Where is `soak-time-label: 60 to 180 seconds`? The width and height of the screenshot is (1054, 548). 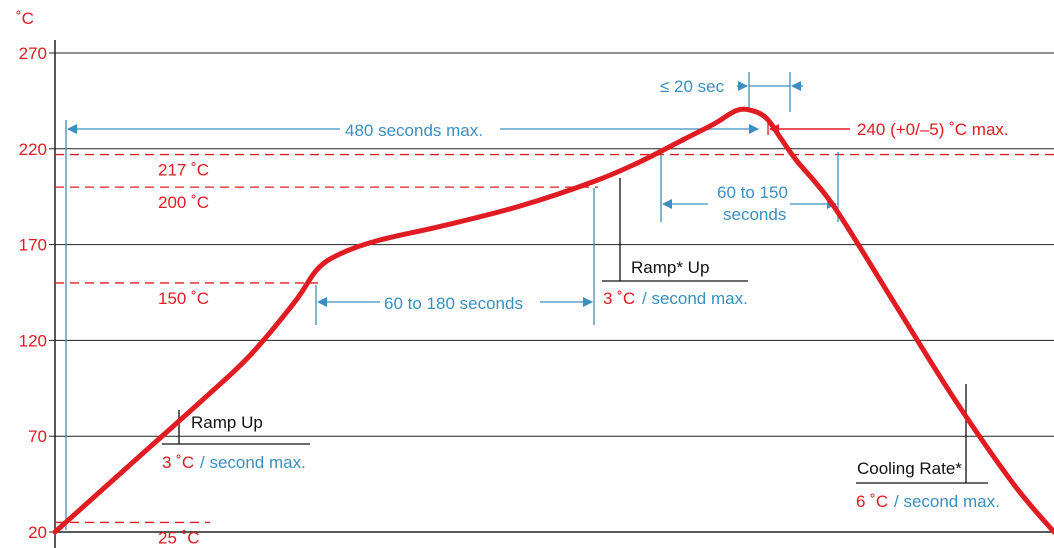 soak-time-label: 60 to 180 seconds is located at coordinates (453, 303).